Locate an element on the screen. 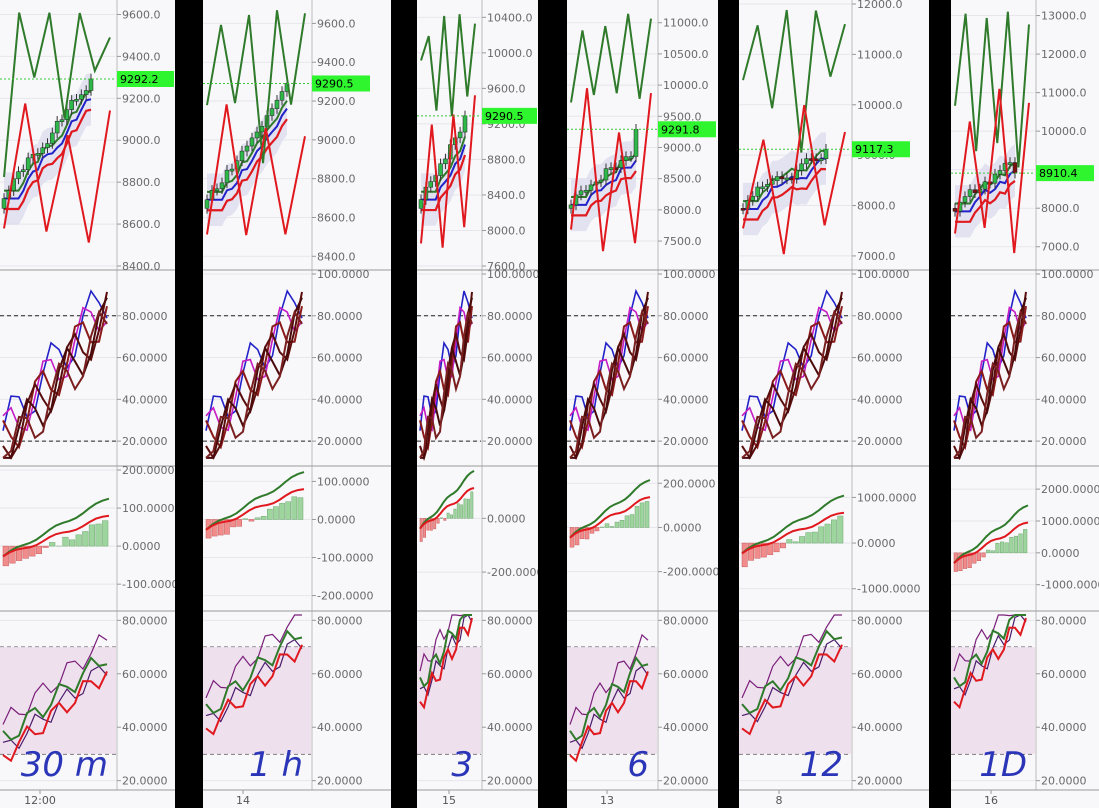 This screenshot has width=1099, height=808. y-tick-label: 9500.0 is located at coordinates (682, 116).